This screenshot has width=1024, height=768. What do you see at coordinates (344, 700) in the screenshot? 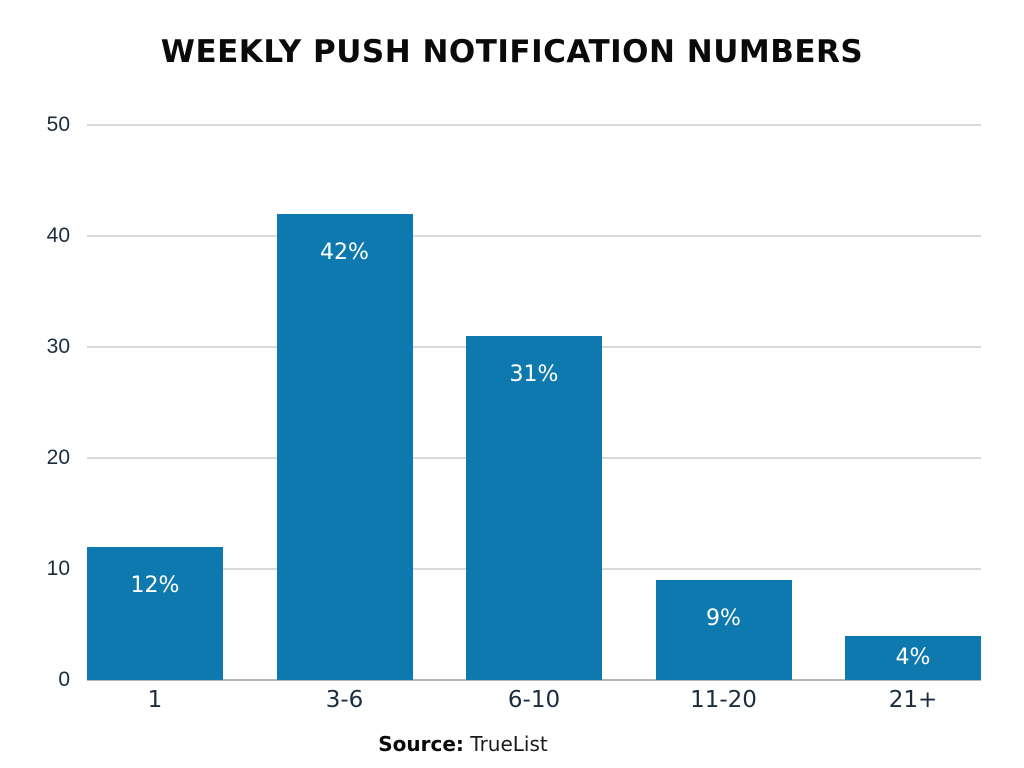
I see `x-tick-label-3-6: 3-6` at bounding box center [344, 700].